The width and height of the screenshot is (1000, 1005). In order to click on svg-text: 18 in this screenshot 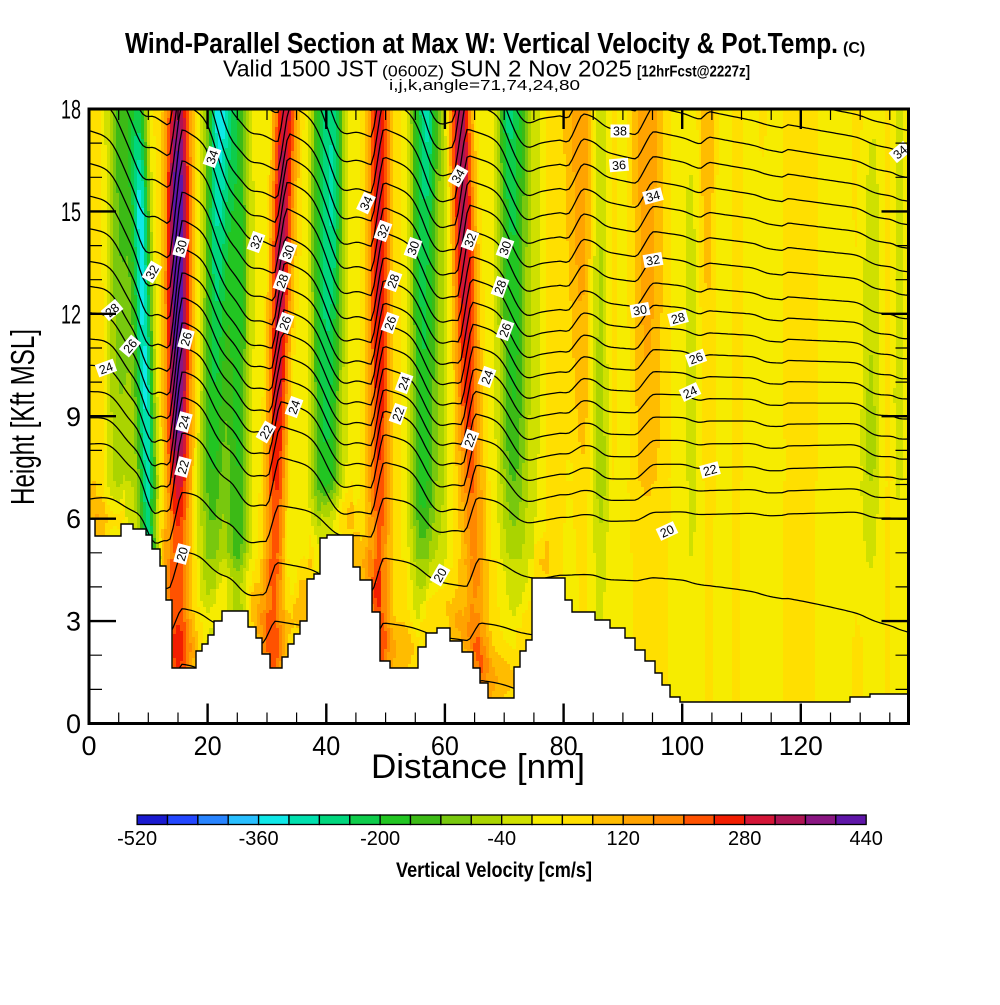, I will do `click(71, 110)`.